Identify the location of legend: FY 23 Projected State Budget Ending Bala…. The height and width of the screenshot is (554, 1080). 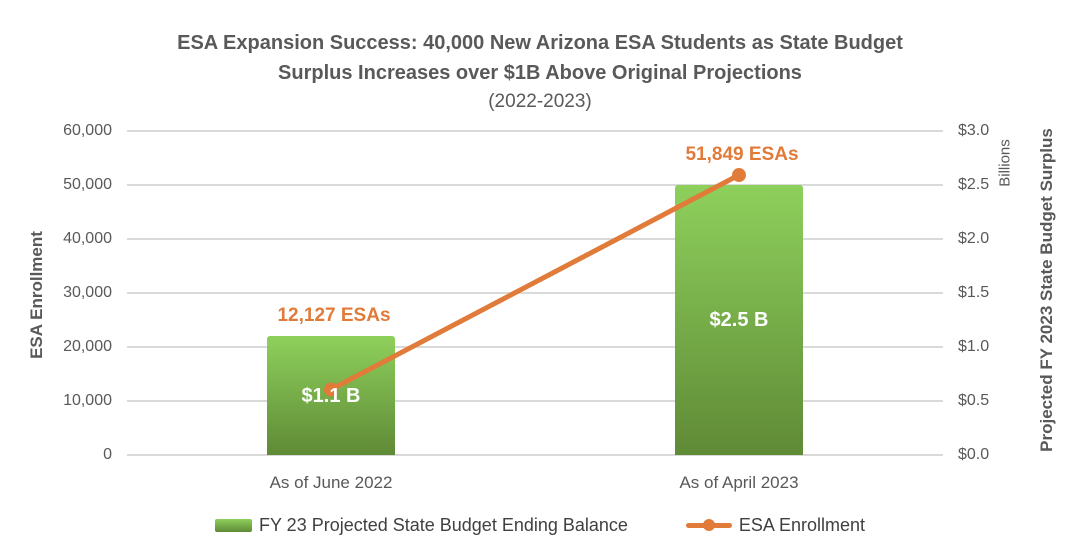
(540, 525).